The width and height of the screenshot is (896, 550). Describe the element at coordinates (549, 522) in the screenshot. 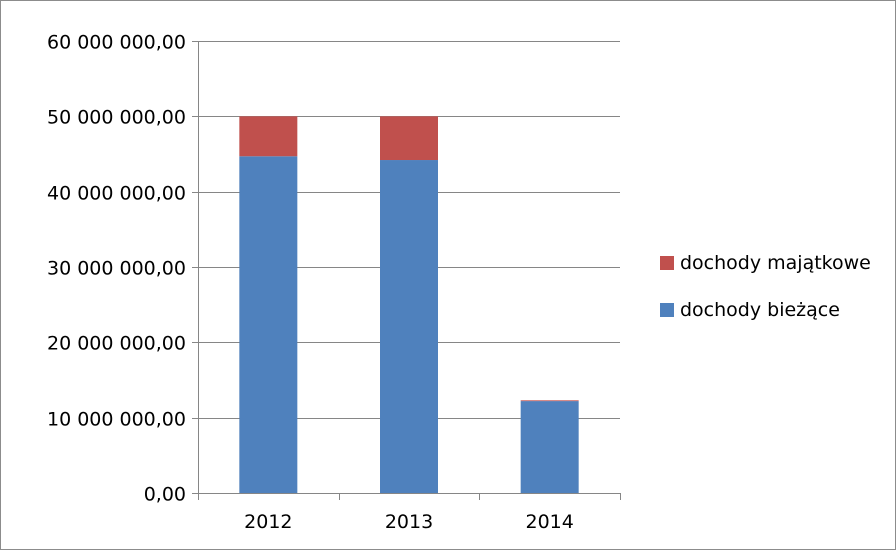

I see `x-tick-label: 2014` at that location.